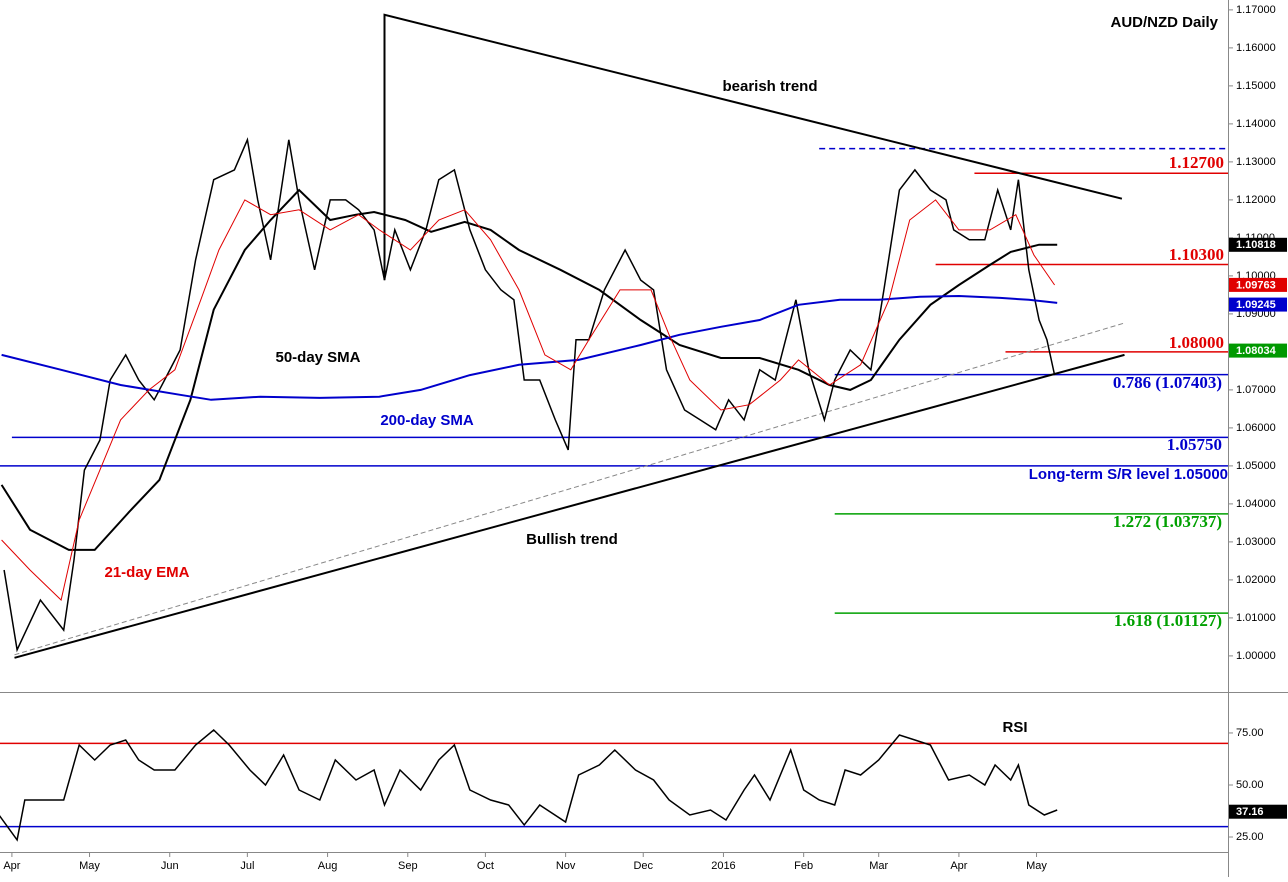  I want to click on x-tick-label: Jun, so click(170, 866).